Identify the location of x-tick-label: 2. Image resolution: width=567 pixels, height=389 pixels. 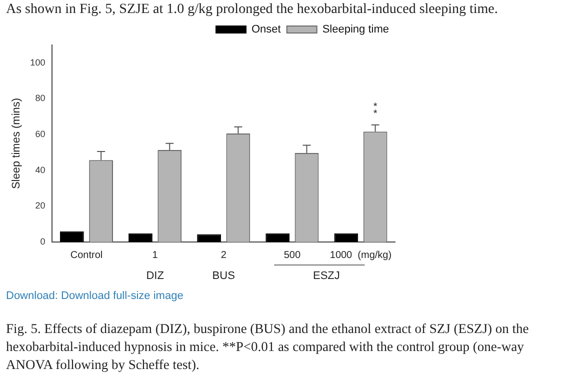
(223, 255).